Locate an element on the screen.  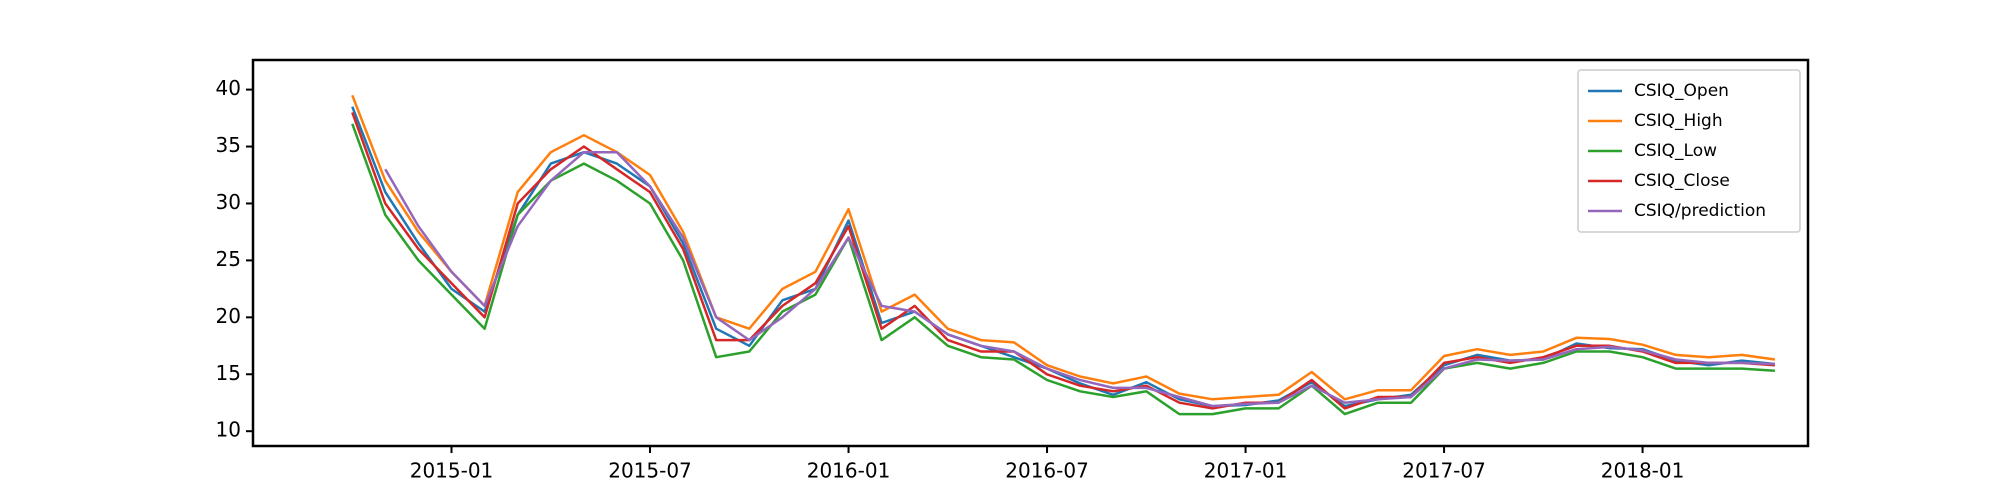
y-tick-label: 35 is located at coordinates (228, 145).